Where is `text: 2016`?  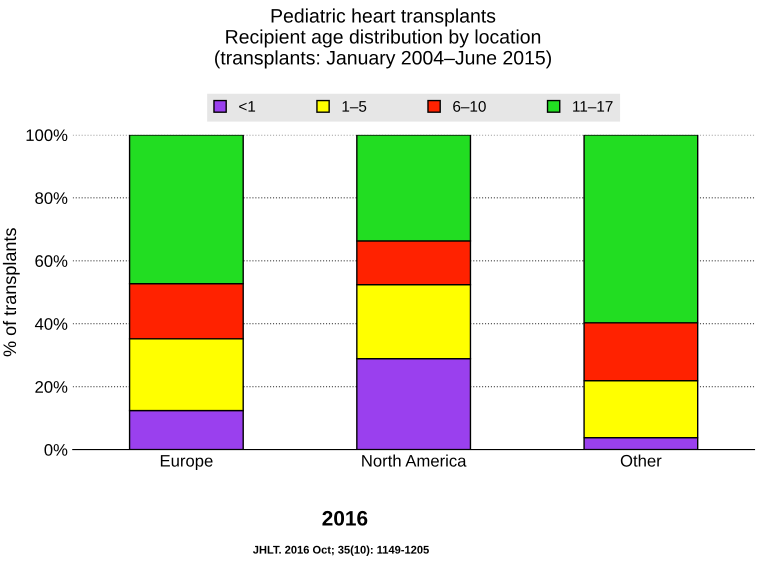
text: 2016 is located at coordinates (345, 518).